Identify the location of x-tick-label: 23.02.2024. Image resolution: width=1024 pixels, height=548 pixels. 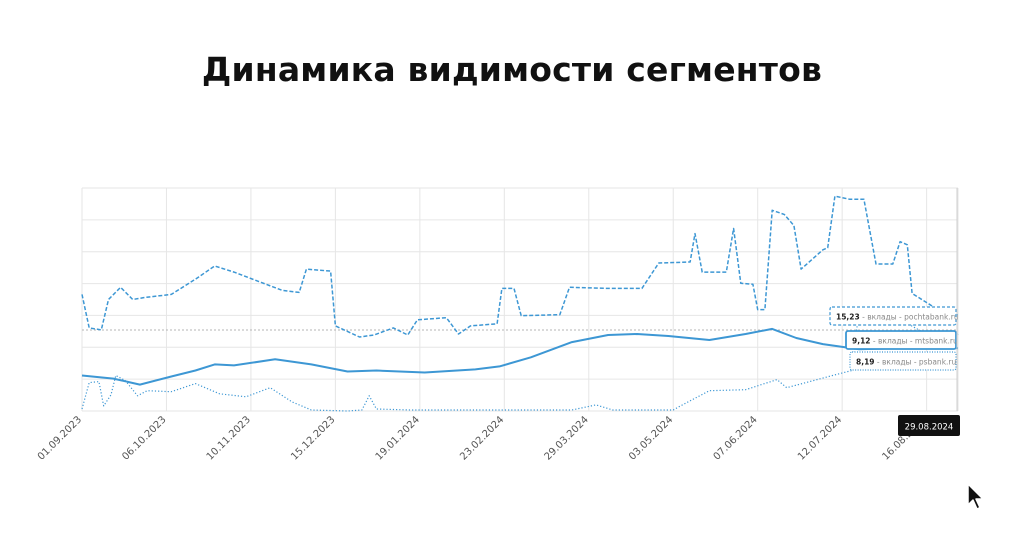
(482, 438).